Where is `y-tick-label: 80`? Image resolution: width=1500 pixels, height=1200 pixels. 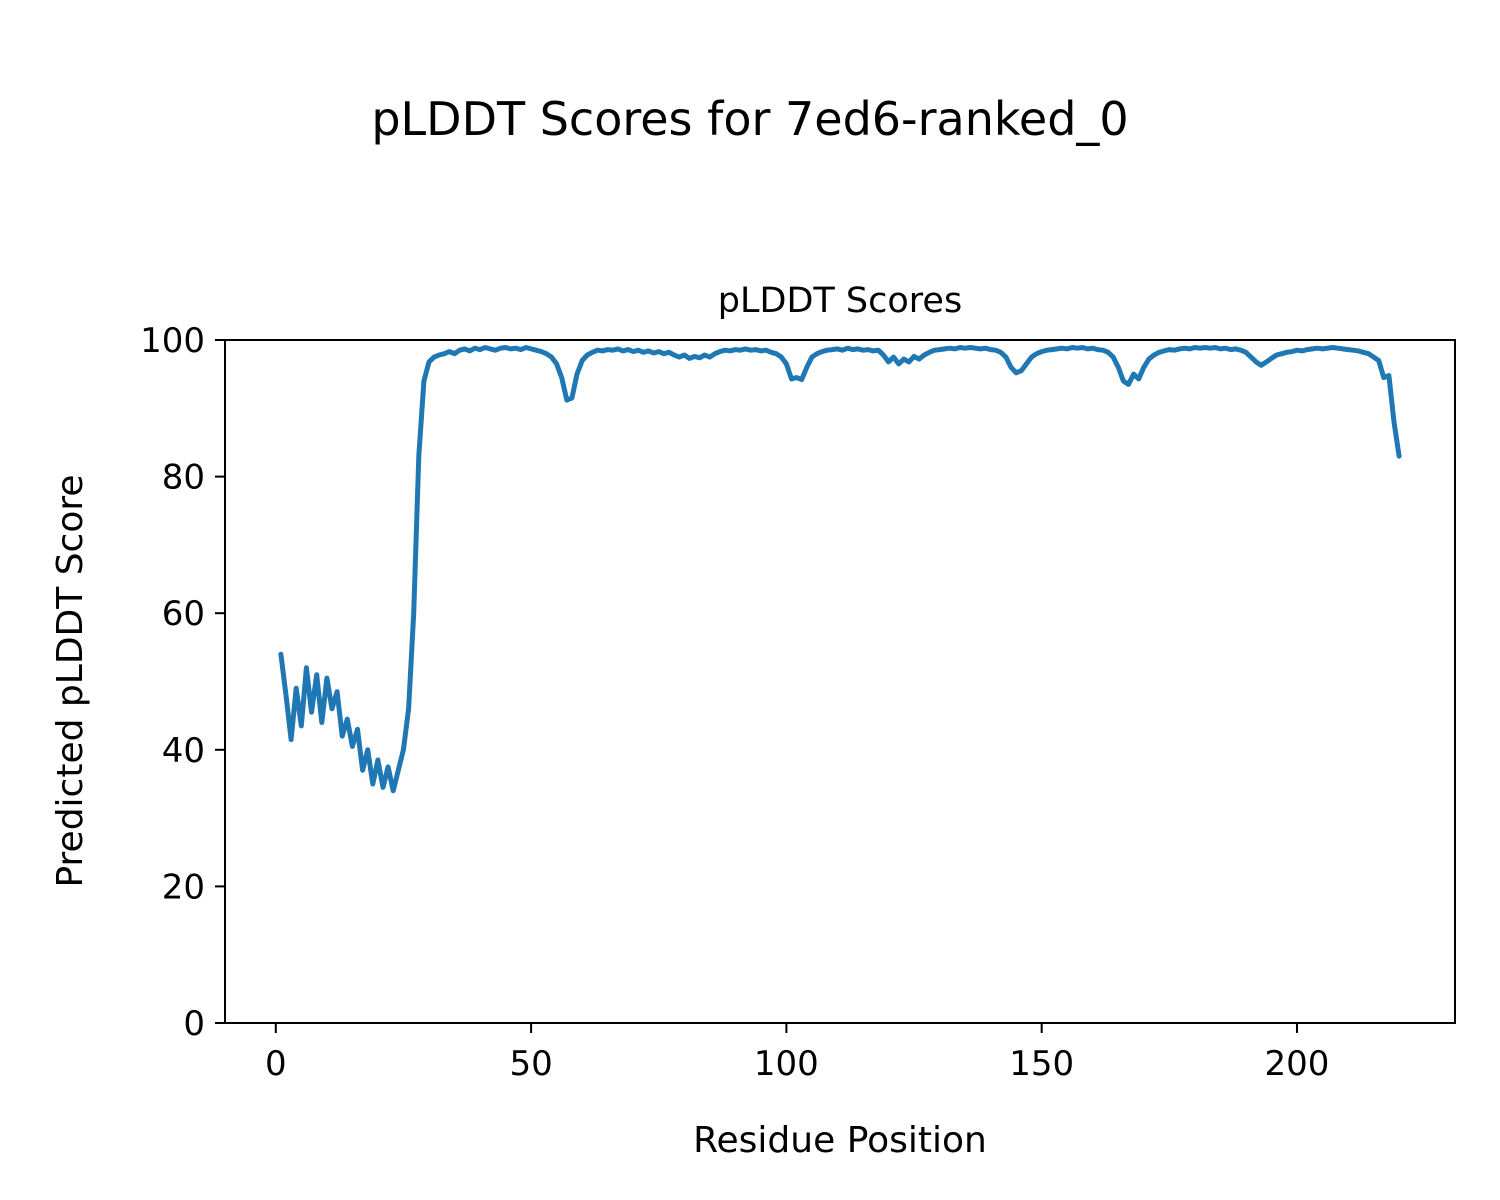 y-tick-label: 80 is located at coordinates (183, 478).